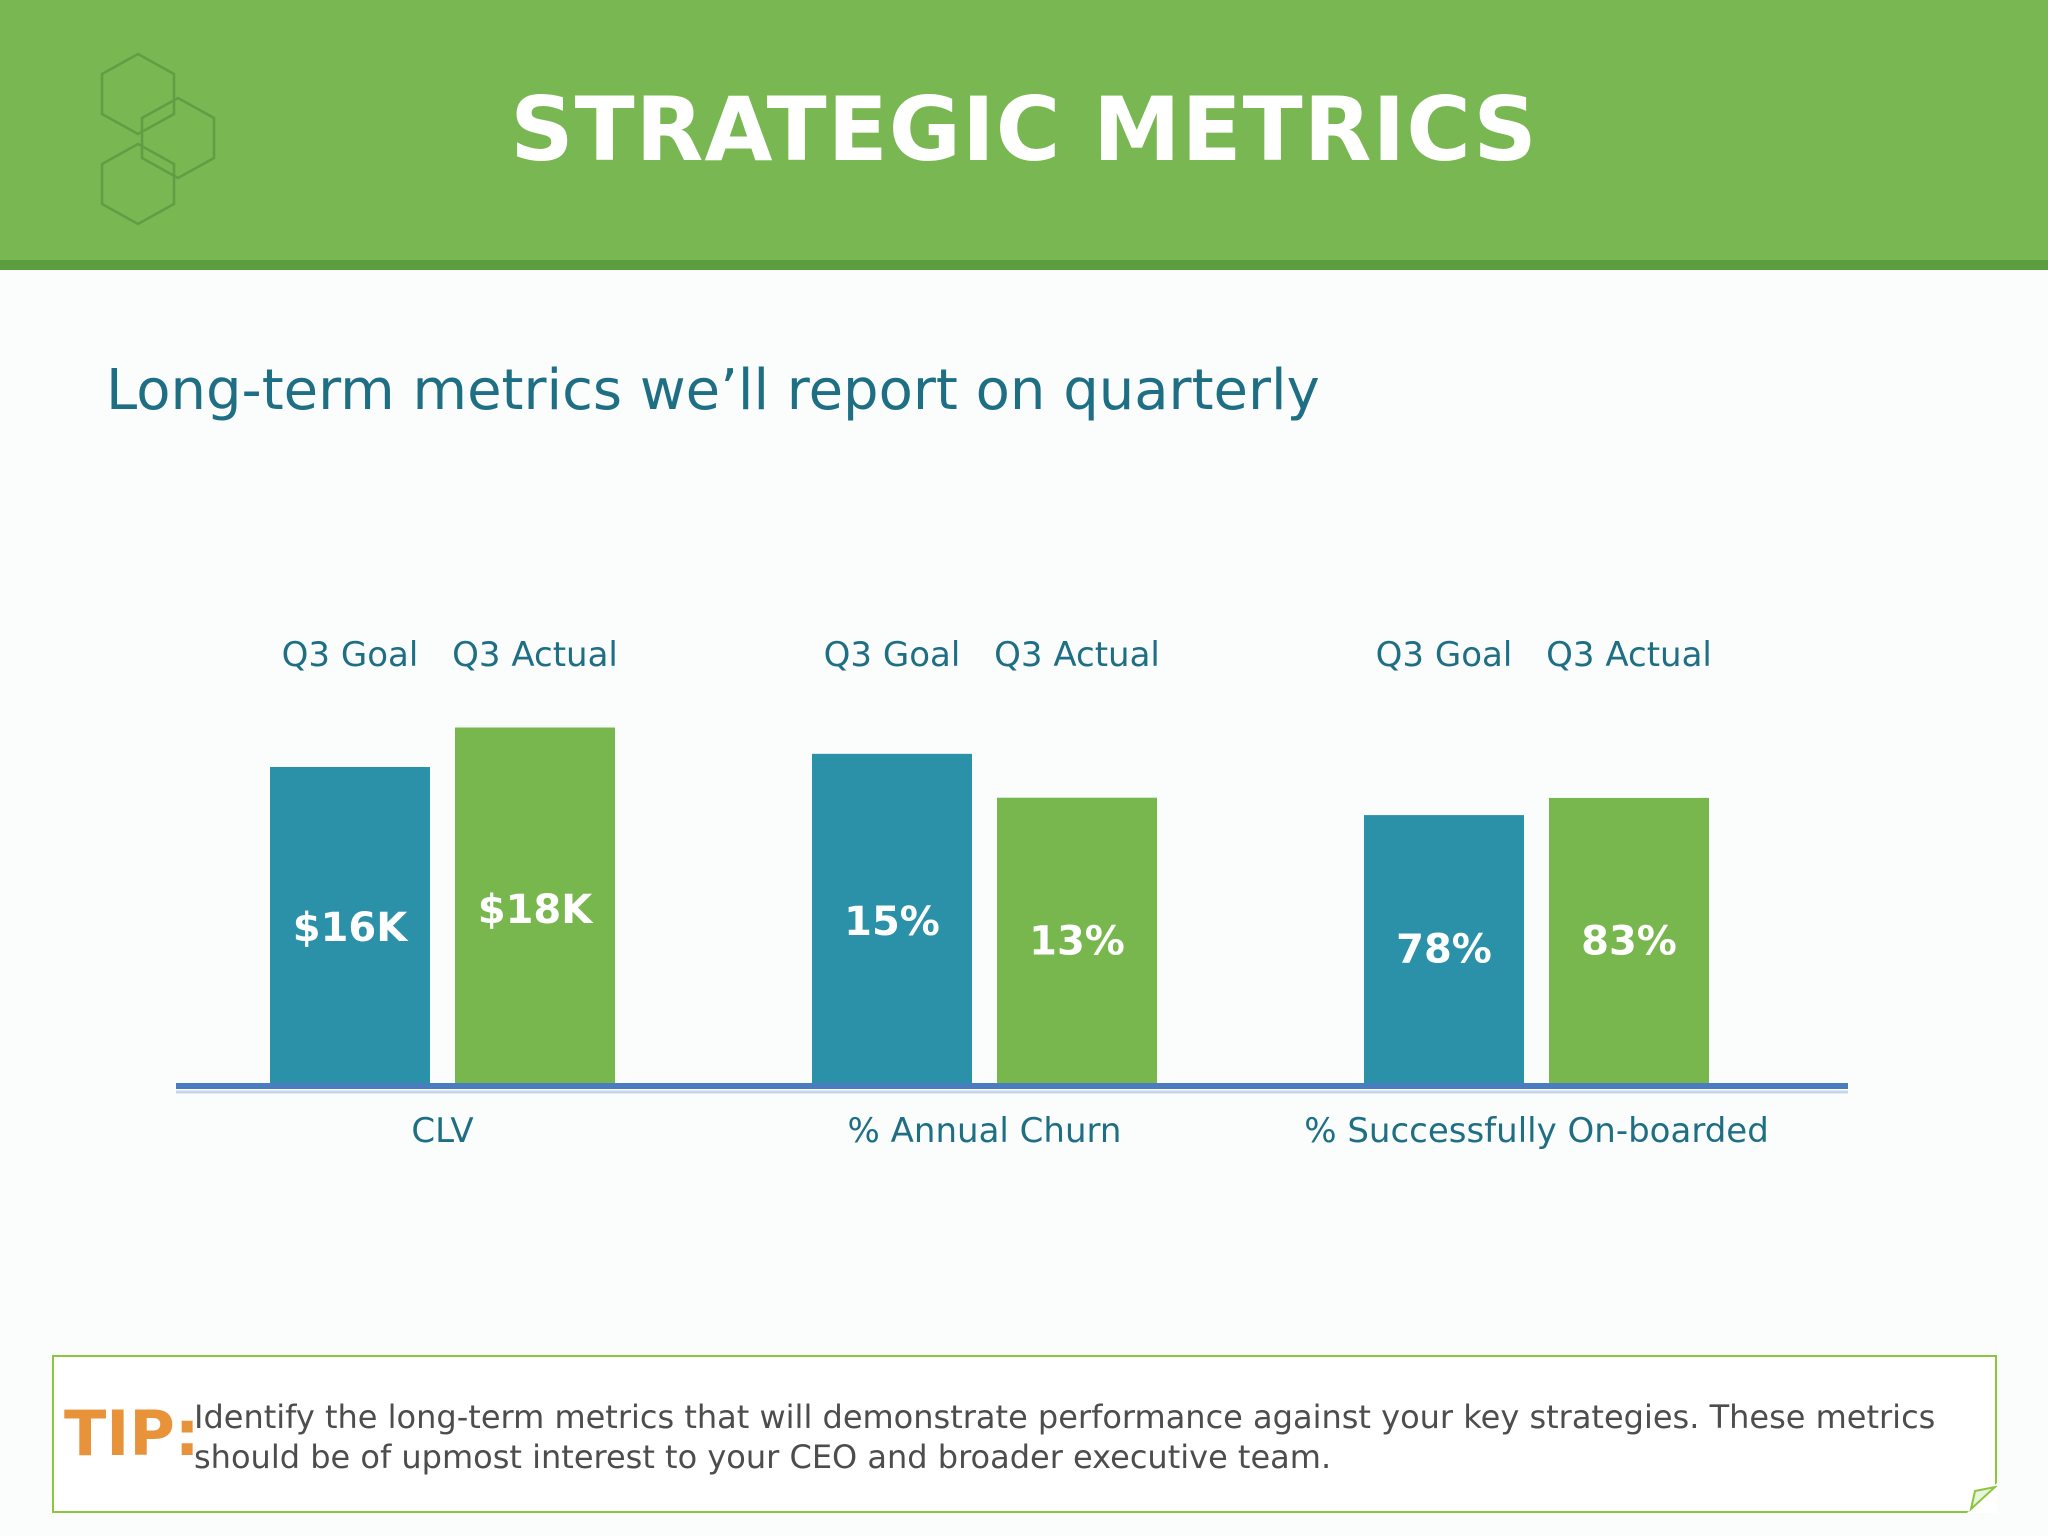  Describe the element at coordinates (158, 139) in the screenshot. I see `hexagon-logo-icon` at that location.